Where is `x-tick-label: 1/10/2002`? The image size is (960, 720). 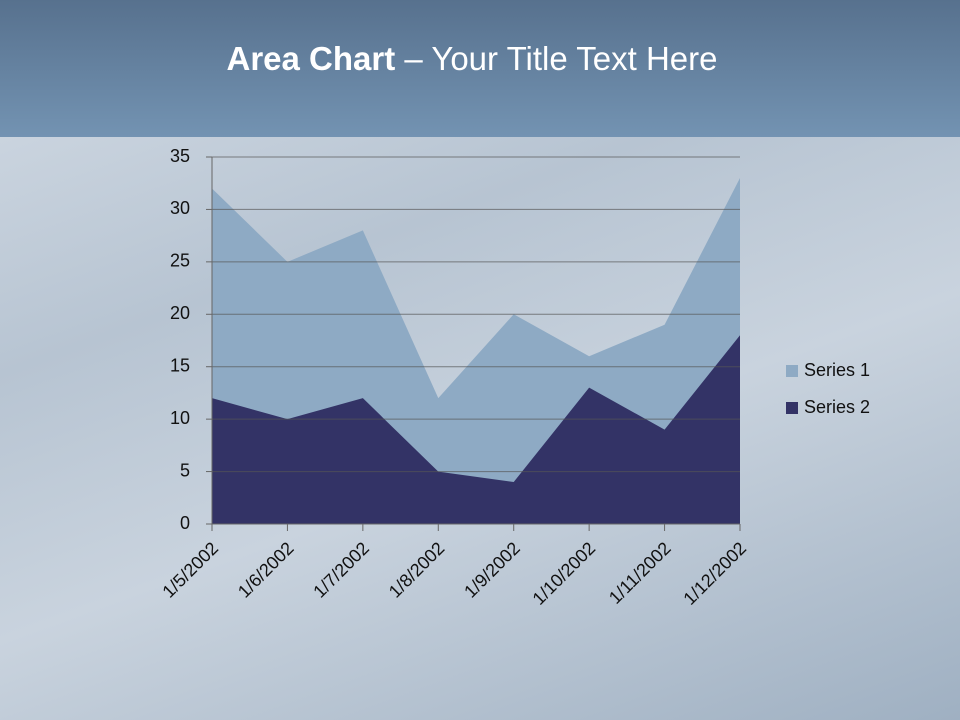
x-tick-label: 1/10/2002 is located at coordinates (564, 573).